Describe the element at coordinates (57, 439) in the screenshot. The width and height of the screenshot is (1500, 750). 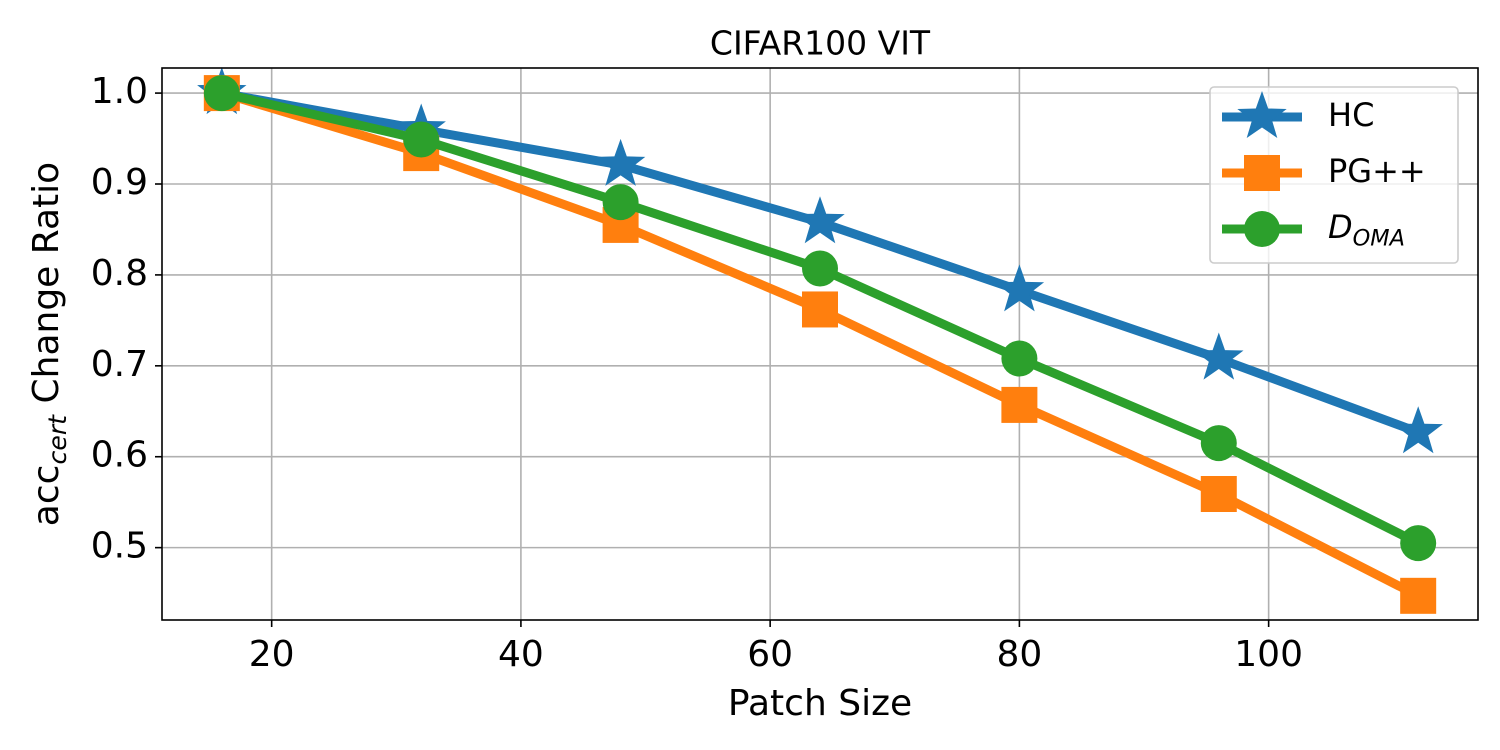
I see `text-segment: cert` at that location.